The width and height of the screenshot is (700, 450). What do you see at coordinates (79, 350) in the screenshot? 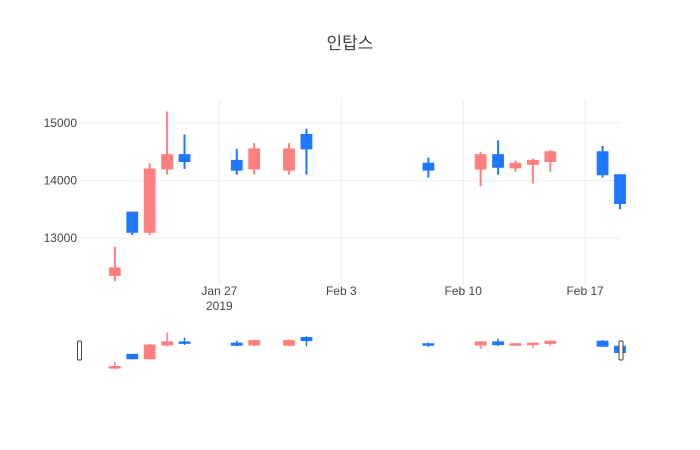
I see `range-slider-left-handle` at bounding box center [79, 350].